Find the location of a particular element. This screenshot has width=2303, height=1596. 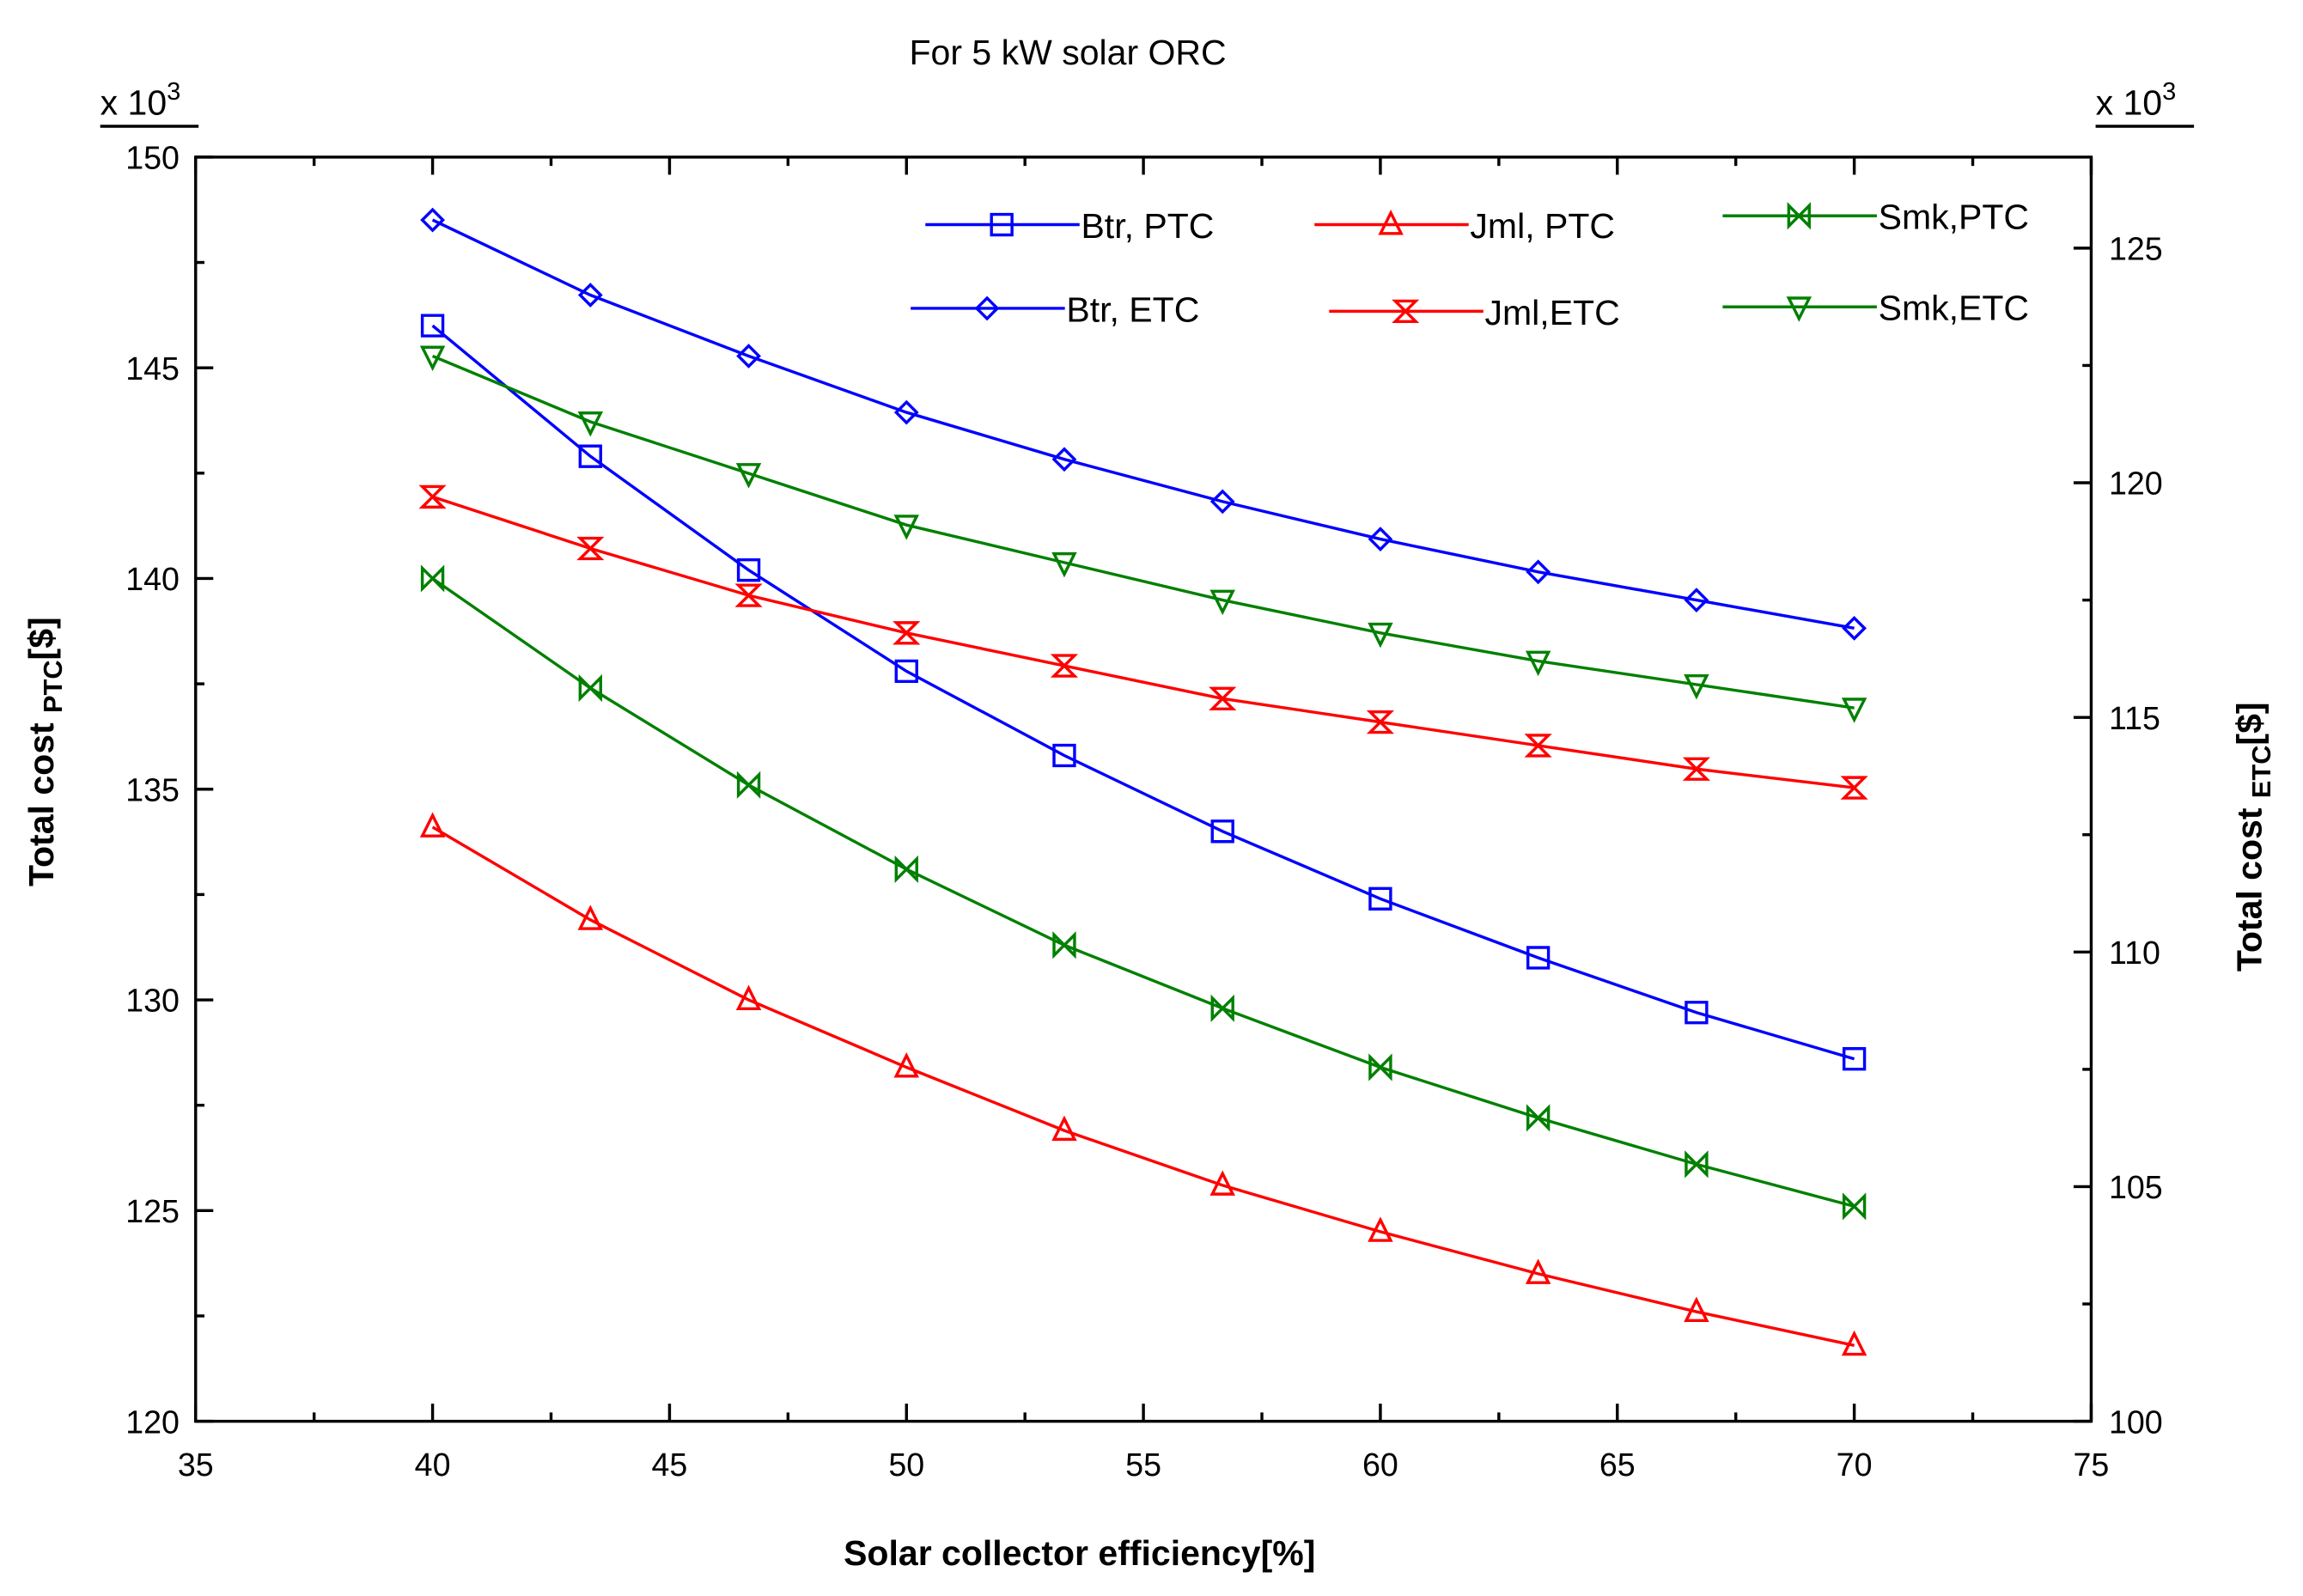

legend-label: Btr, ETC is located at coordinates (1132, 309).